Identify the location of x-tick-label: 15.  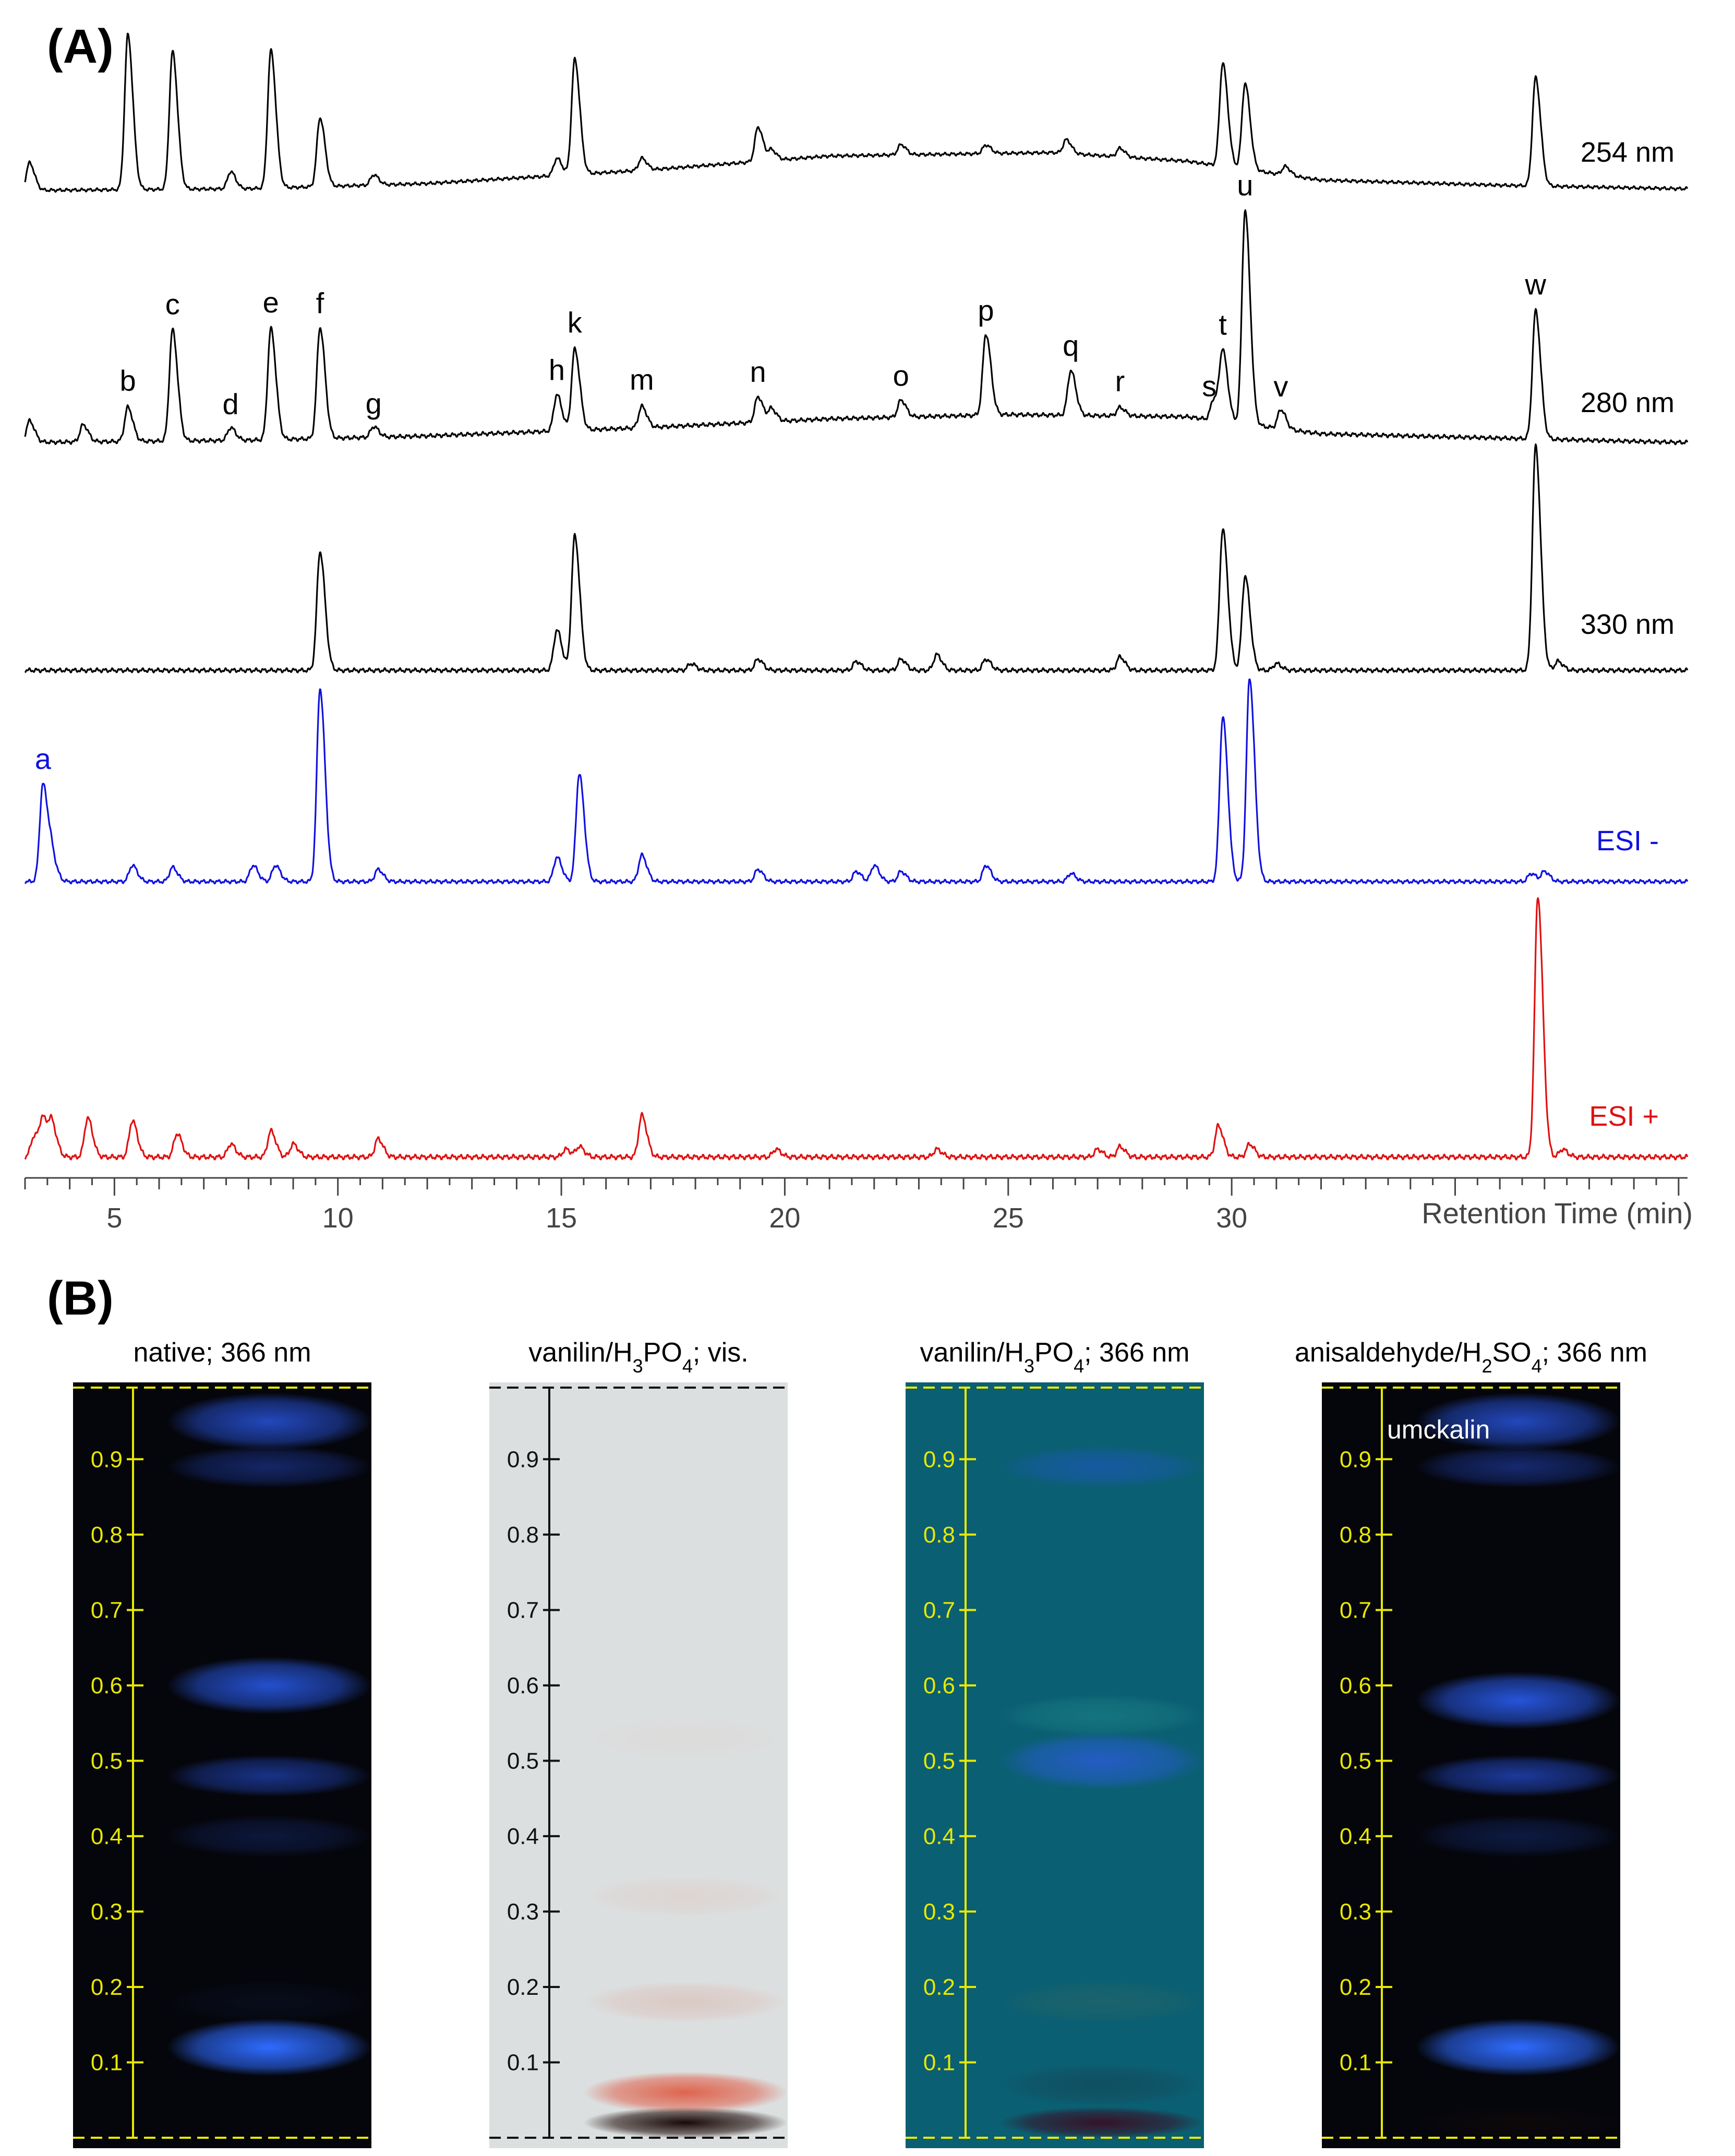
(561, 1218).